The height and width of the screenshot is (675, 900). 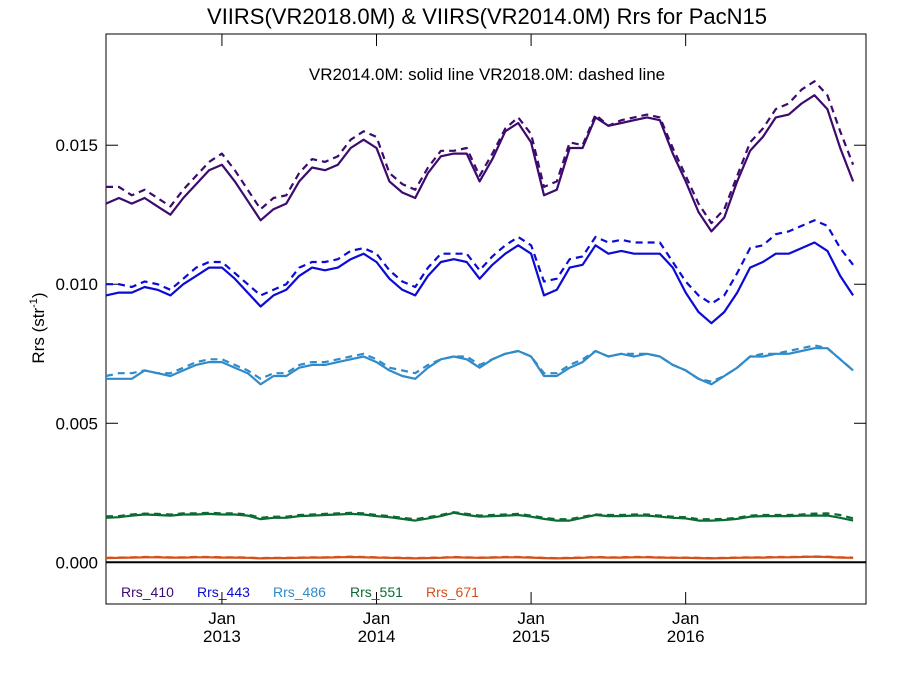 What do you see at coordinates (377, 636) in the screenshot?
I see `x-tick-label-year: 2014` at bounding box center [377, 636].